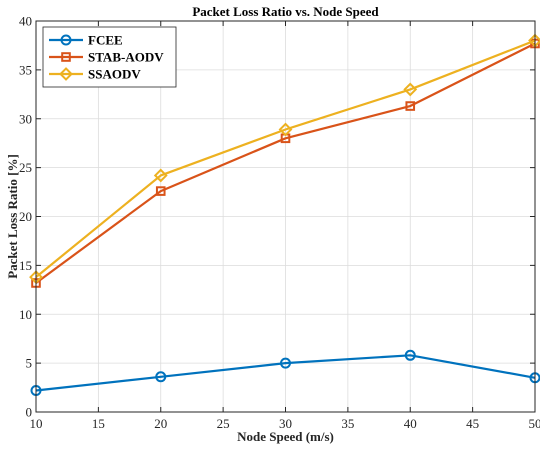 The width and height of the screenshot is (540, 452). Describe the element at coordinates (534, 423) in the screenshot. I see `x-tick-label: 50` at that location.